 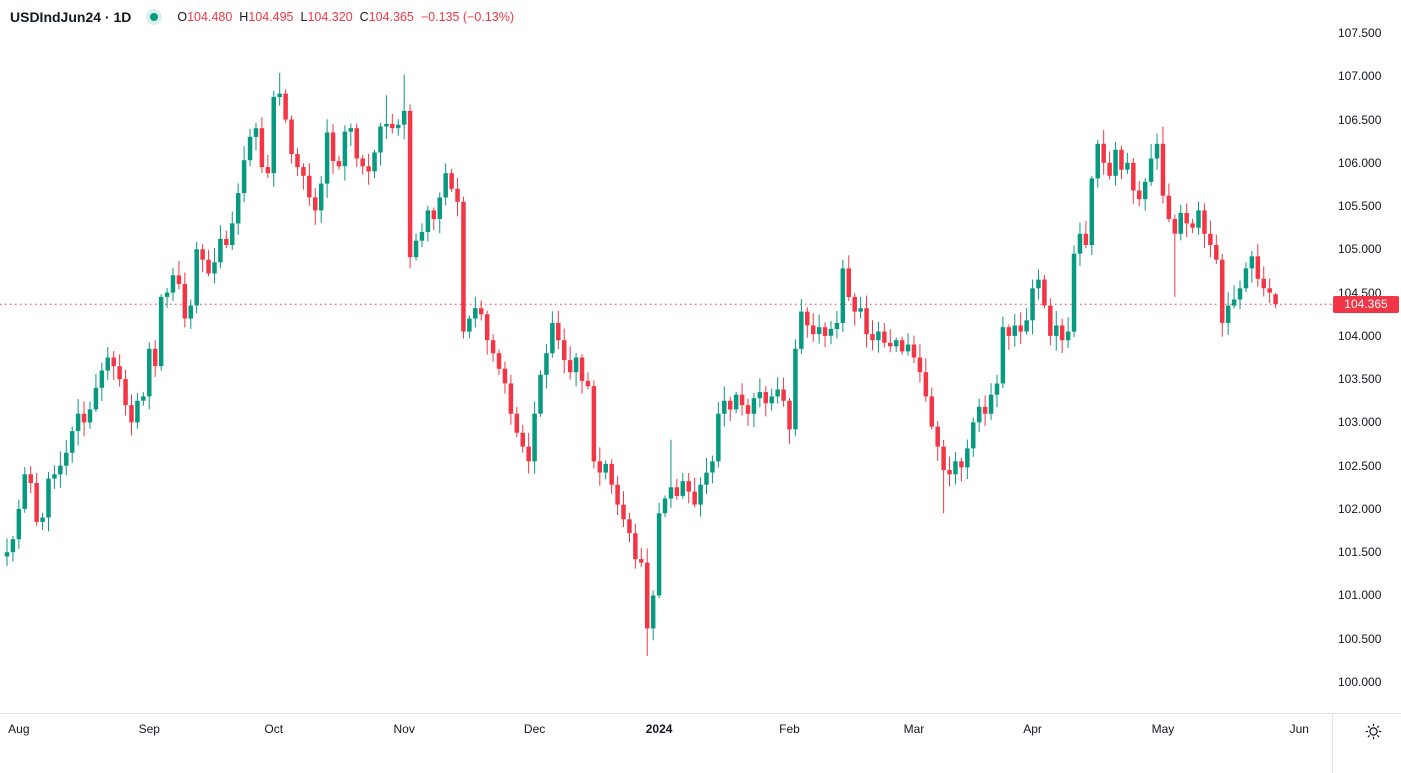 What do you see at coordinates (1360, 33) in the screenshot?
I see `price-tick-label: 107.500` at bounding box center [1360, 33].